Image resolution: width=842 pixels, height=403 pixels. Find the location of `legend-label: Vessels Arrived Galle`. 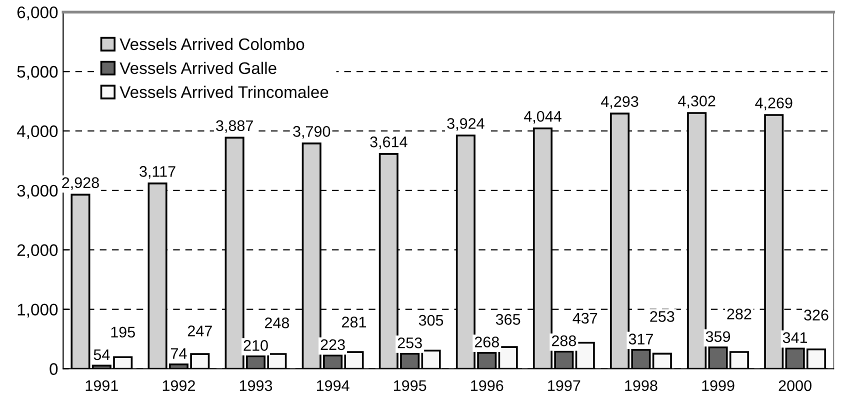

legend-label: Vessels Arrived Galle is located at coordinates (198, 68).